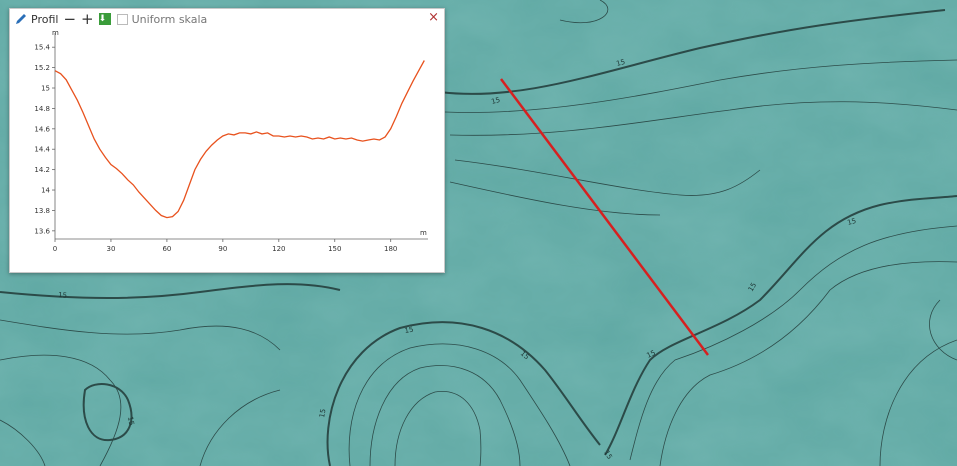  I want to click on y-tick-label: 15, so click(45, 89).